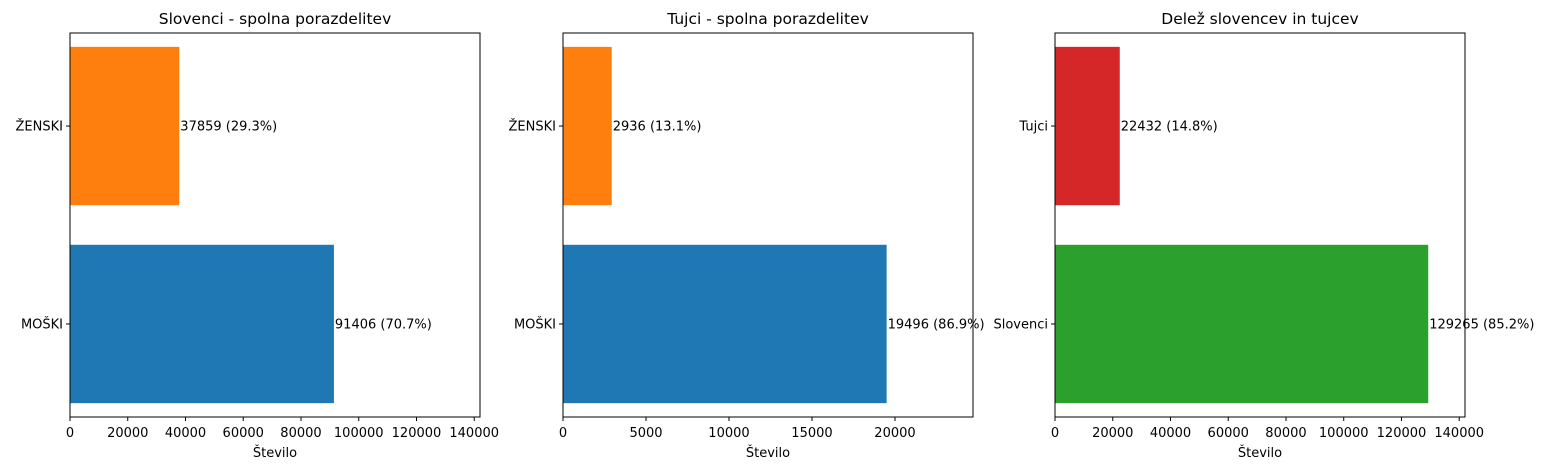 The height and width of the screenshot is (471, 1549). I want to click on x-tick-label: 5000, so click(645, 433).